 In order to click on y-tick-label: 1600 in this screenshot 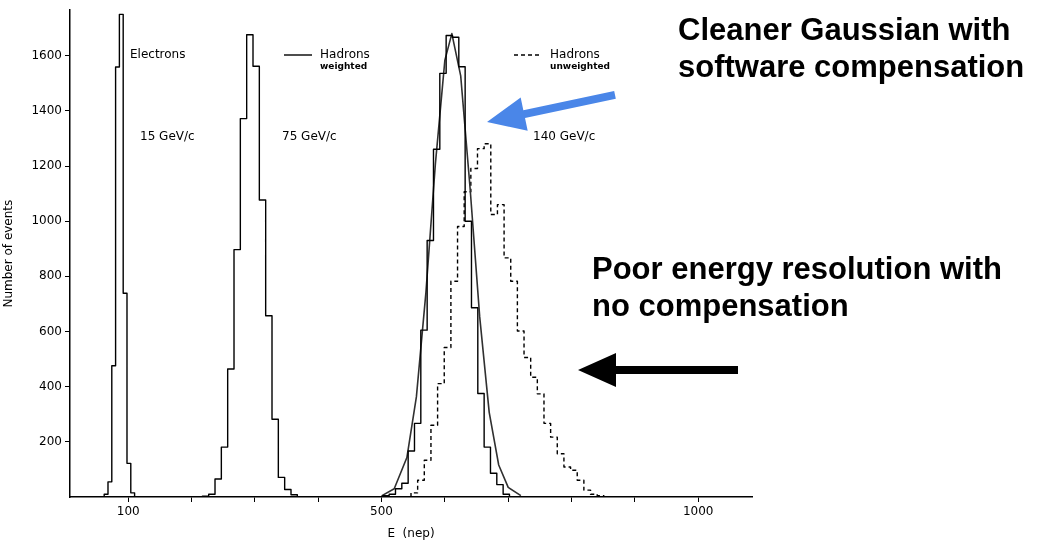, I will do `click(46, 54)`.